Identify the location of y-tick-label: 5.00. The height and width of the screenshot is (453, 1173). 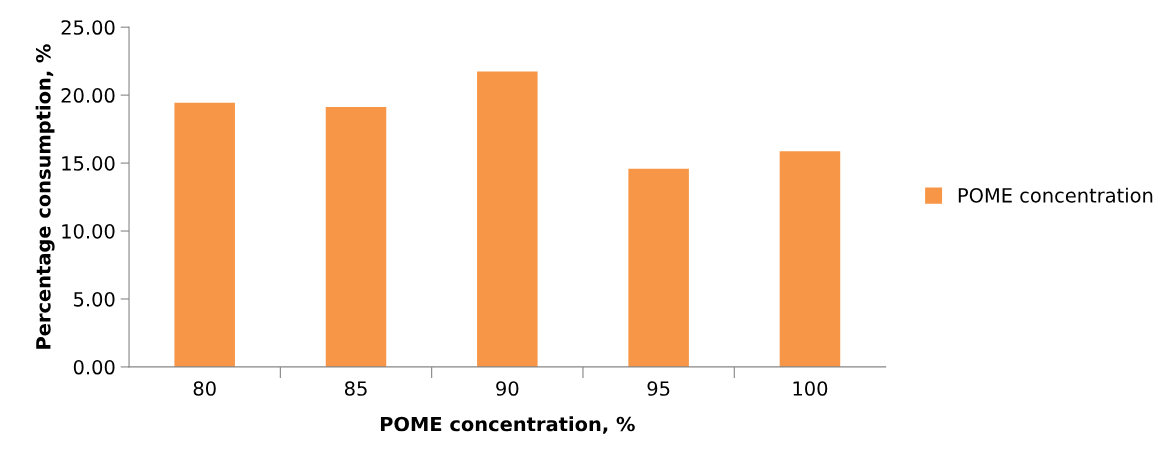
(94, 299).